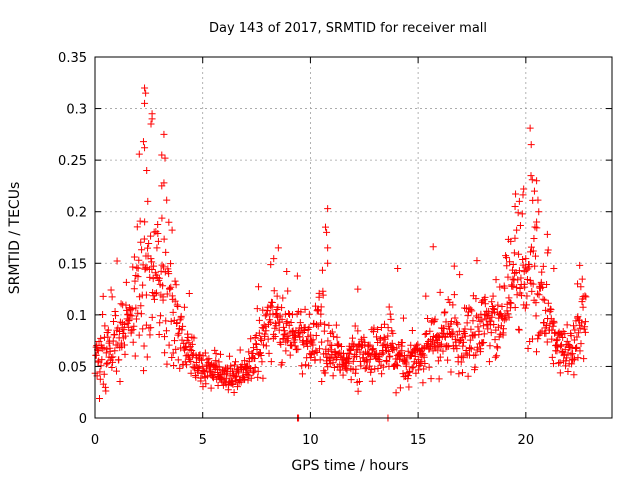 Image resolution: width=640 pixels, height=480 pixels. What do you see at coordinates (526, 440) in the screenshot?
I see `x-tick-label: 20` at bounding box center [526, 440].